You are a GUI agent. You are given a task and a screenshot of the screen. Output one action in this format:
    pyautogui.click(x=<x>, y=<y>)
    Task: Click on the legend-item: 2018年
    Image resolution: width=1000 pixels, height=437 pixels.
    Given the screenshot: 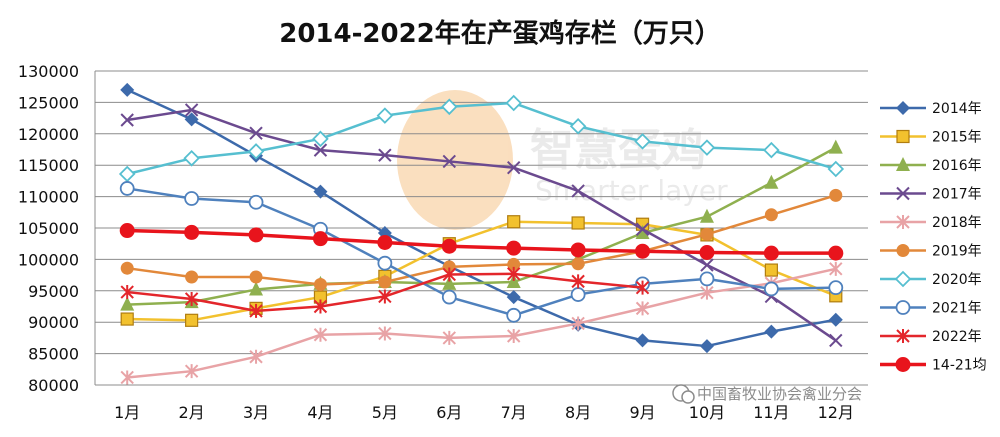 What is the action you would take?
    pyautogui.click(x=931, y=223)
    